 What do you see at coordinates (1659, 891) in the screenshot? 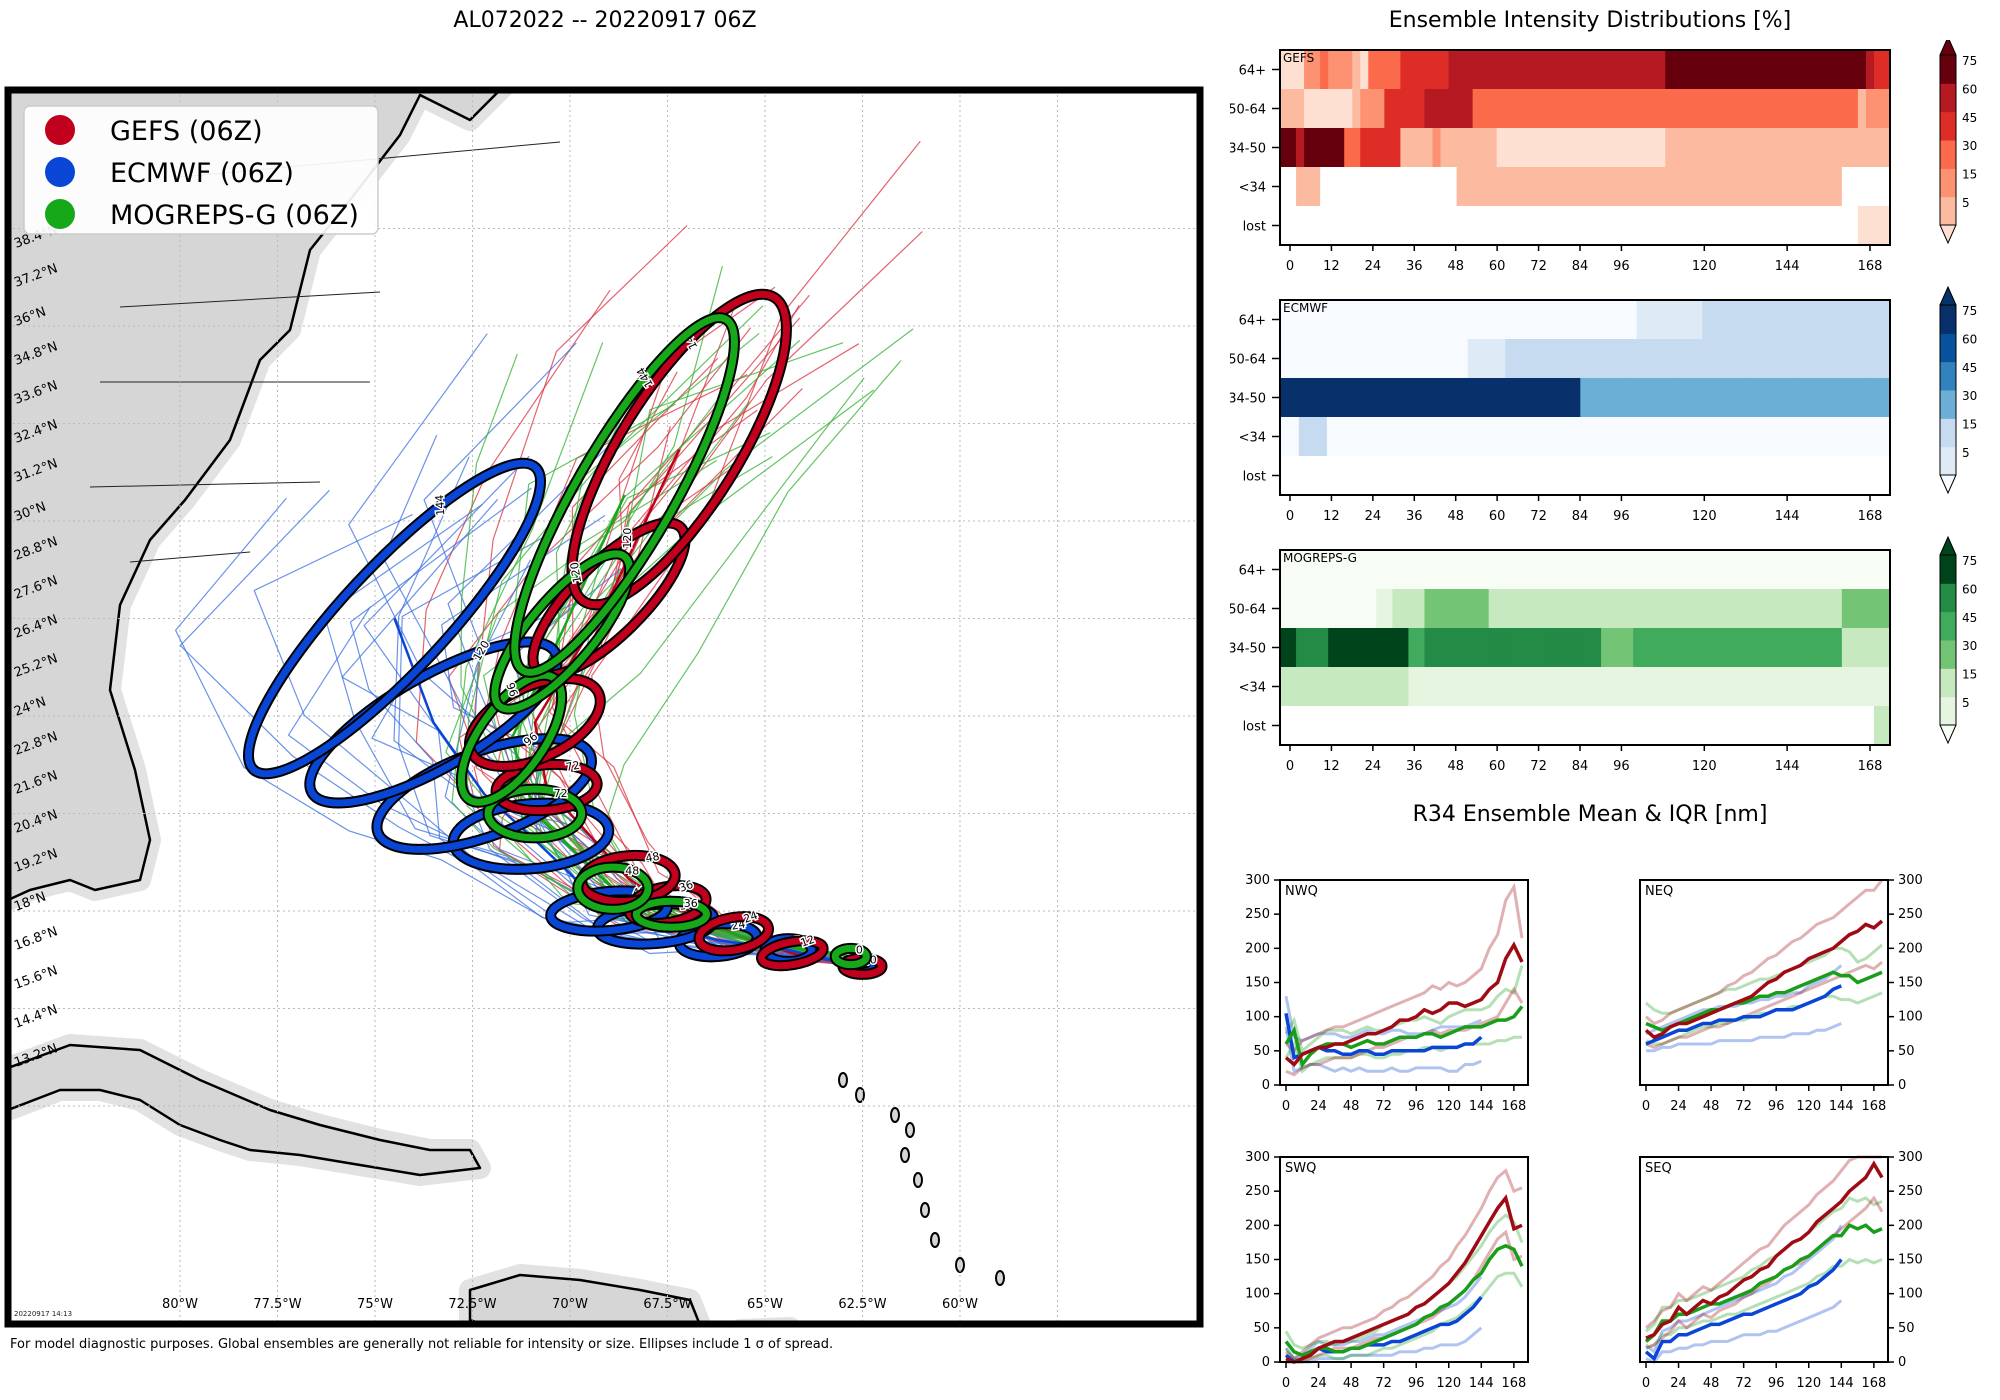
I see `panel-name: NEQ` at bounding box center [1659, 891].